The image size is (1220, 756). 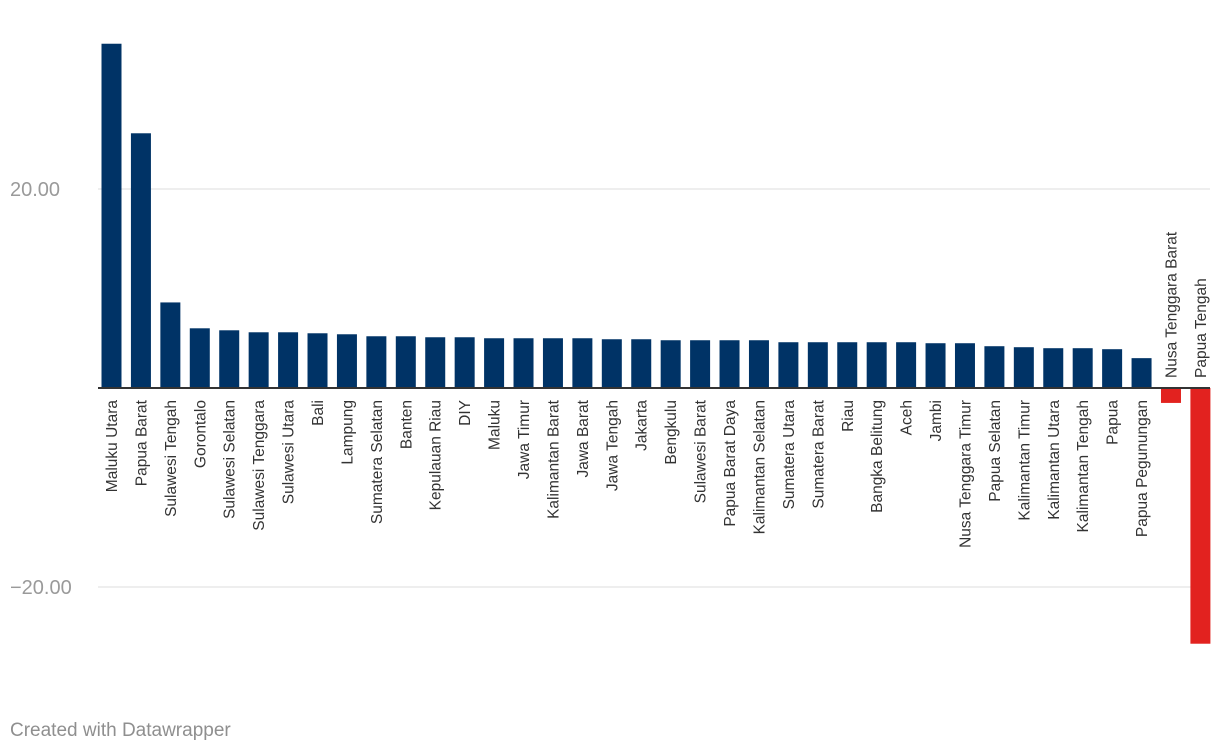 What do you see at coordinates (171, 458) in the screenshot?
I see `category-label: Sulawesi Tengah` at bounding box center [171, 458].